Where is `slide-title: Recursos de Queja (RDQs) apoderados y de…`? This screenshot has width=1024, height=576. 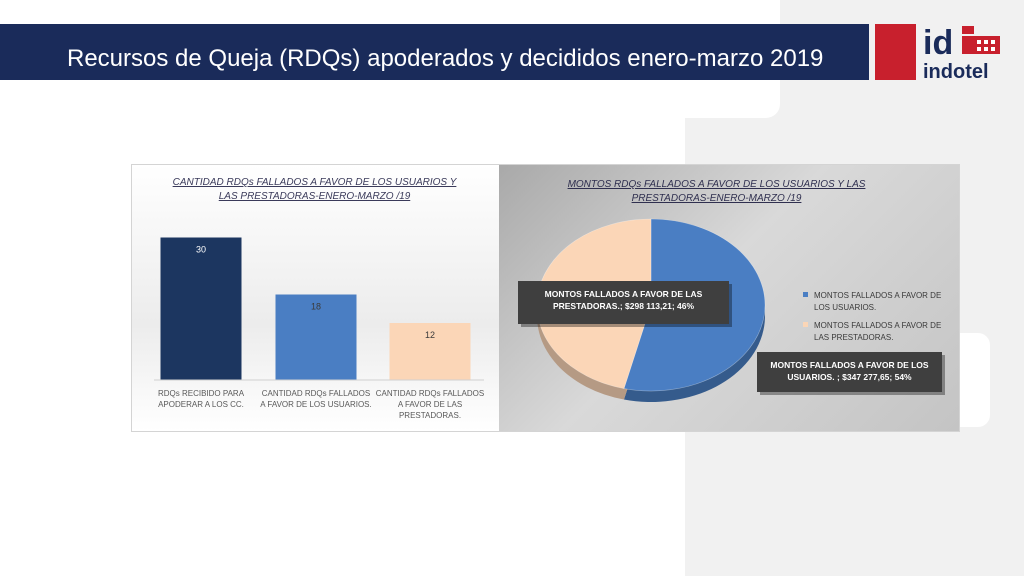 slide-title: Recursos de Queja (RDQs) apoderados y de… is located at coordinates (445, 58).